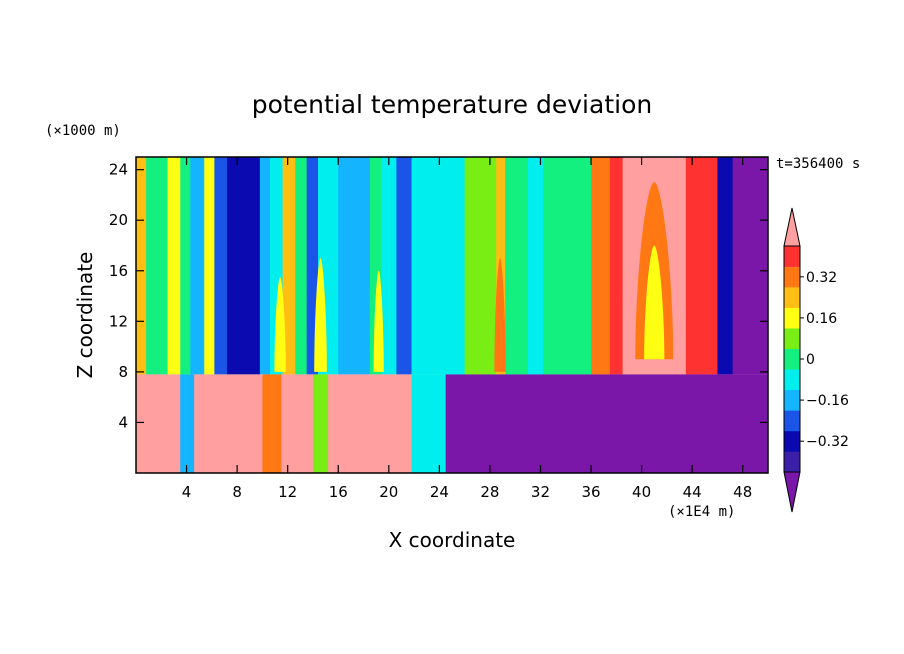  Describe the element at coordinates (123, 422) in the screenshot. I see `y-tick-label-0: 4` at that location.